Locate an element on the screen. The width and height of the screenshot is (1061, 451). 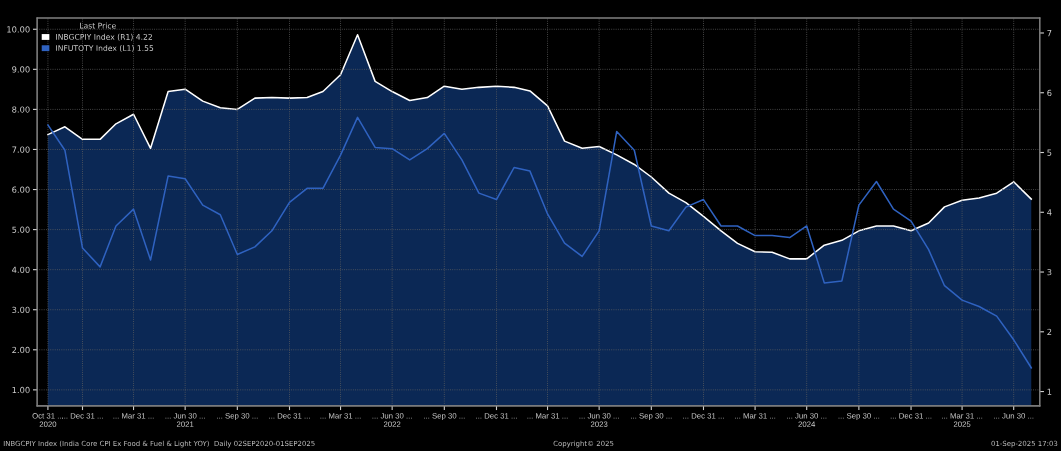
y2-tick-label: 7 is located at coordinates (1049, 33).